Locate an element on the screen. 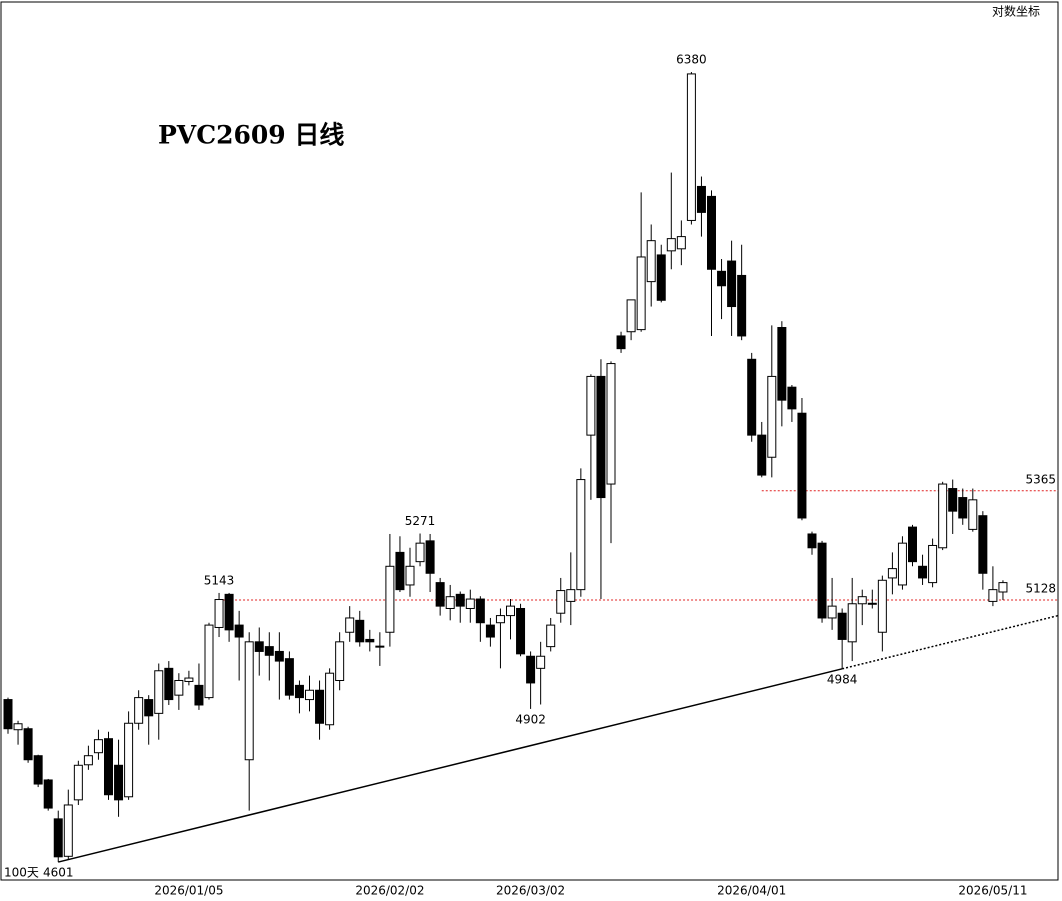  high-label: 6380 is located at coordinates (691, 60).